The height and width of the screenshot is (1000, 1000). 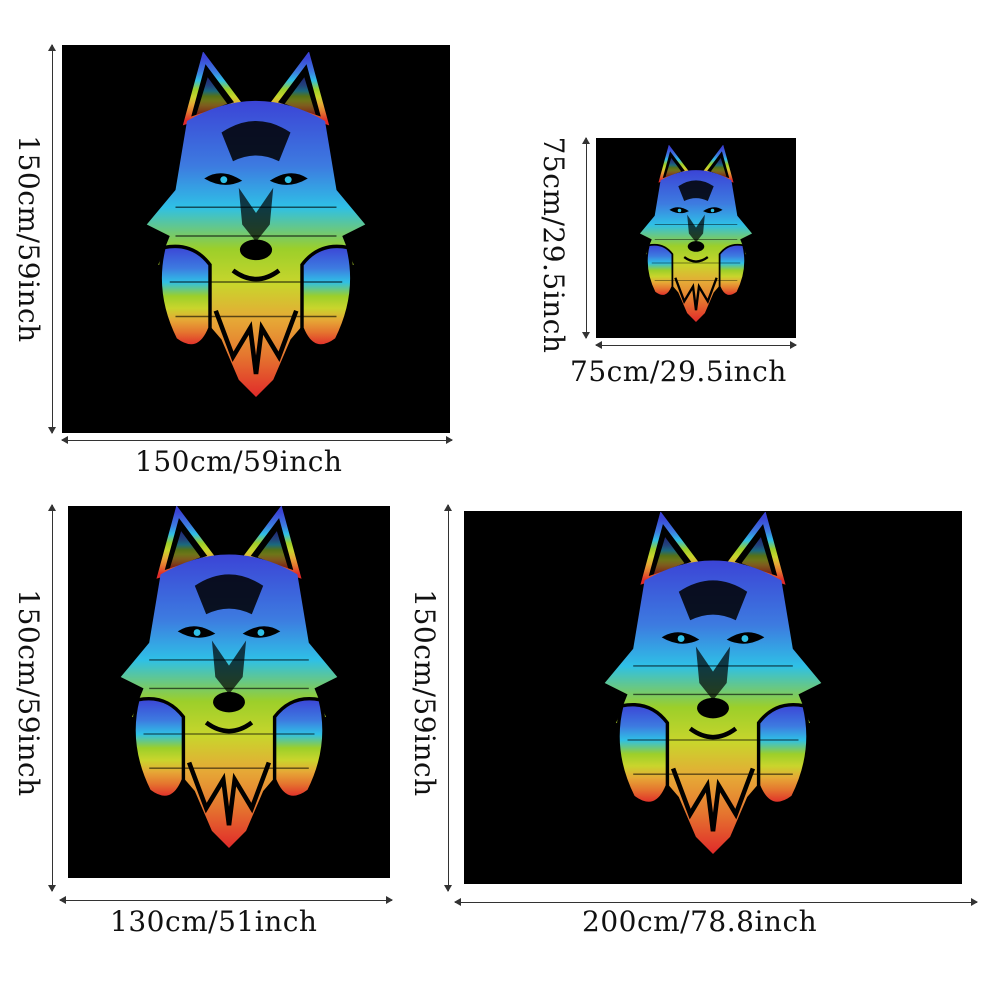 I want to click on tapestry-panel-130x150, so click(x=229, y=692).